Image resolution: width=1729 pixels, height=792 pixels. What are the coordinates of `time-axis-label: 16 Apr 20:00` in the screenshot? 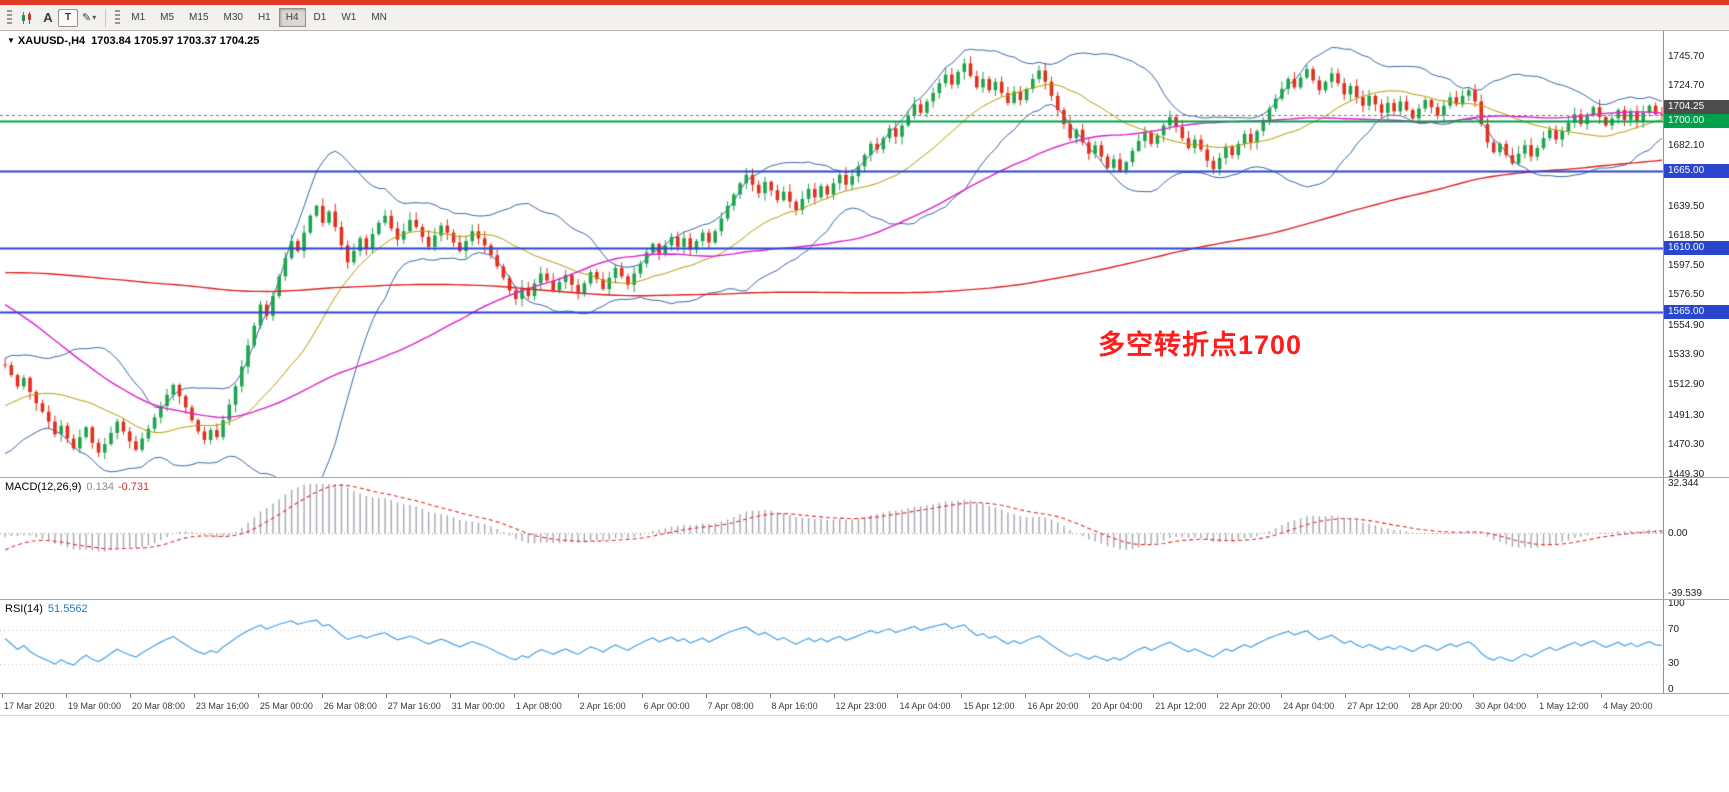 It's located at (1053, 706).